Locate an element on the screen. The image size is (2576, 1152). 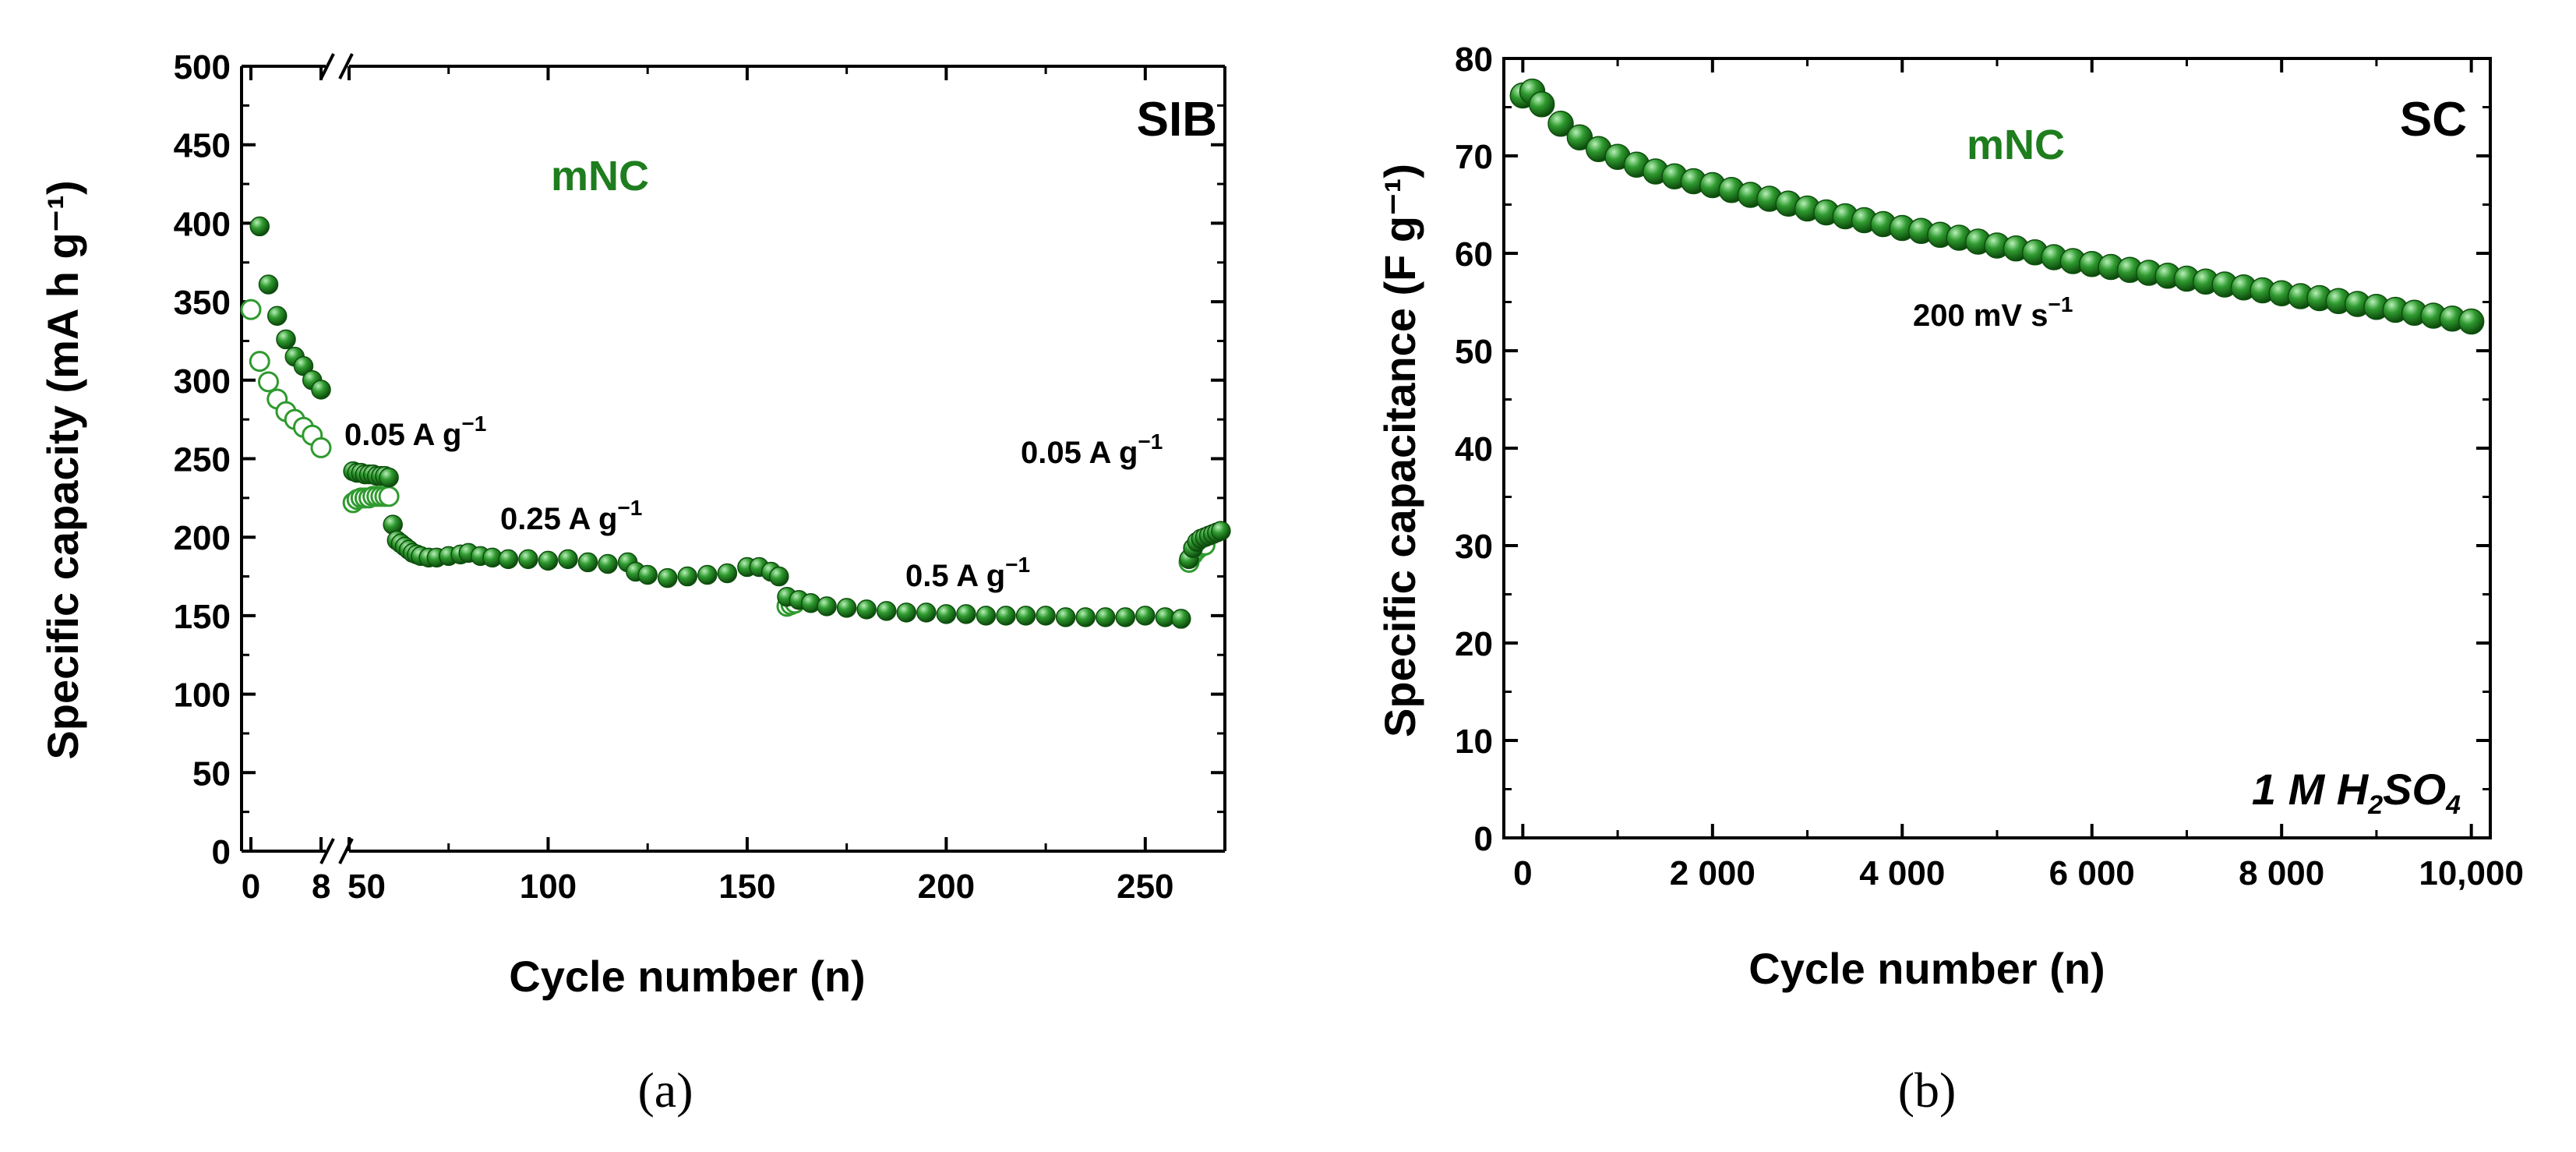
panel-b-data-points is located at coordinates (1997, 206).